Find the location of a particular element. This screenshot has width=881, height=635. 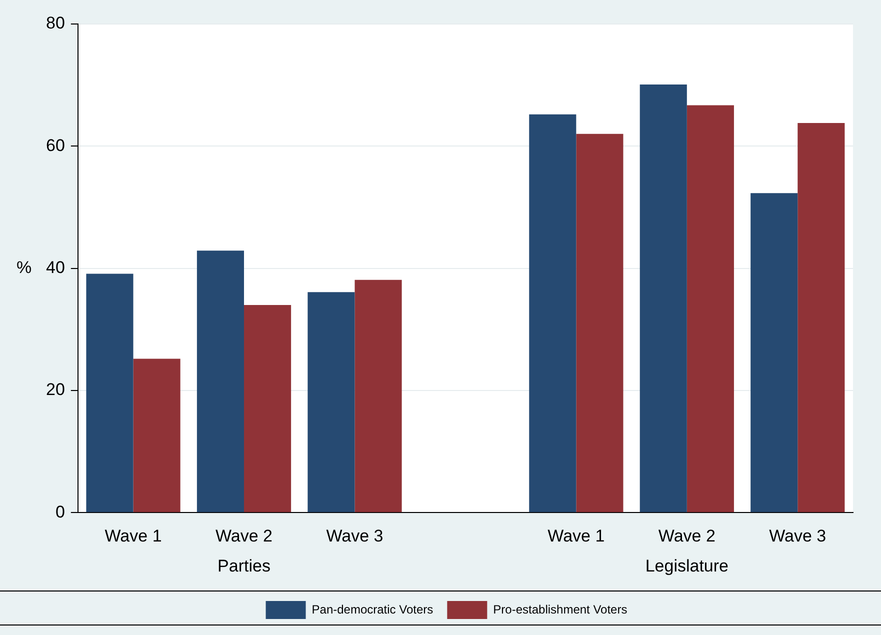

legend-label: Pan-democratic Voters is located at coordinates (373, 609).